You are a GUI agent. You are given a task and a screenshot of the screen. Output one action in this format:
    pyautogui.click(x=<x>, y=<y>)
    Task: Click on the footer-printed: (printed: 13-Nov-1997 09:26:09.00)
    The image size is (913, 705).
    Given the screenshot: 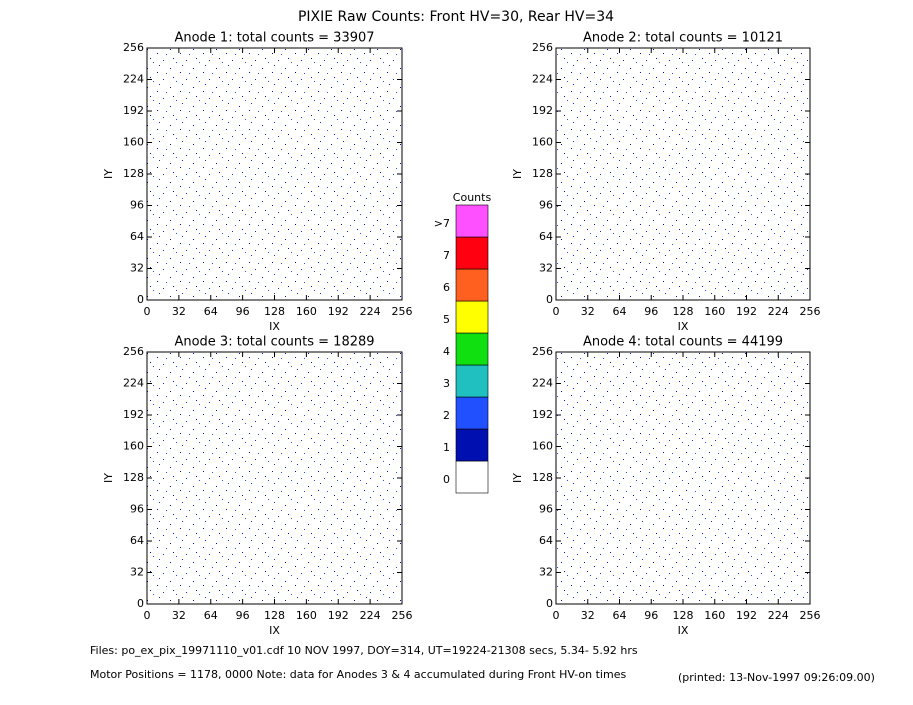 What is the action you would take?
    pyautogui.click(x=776, y=677)
    